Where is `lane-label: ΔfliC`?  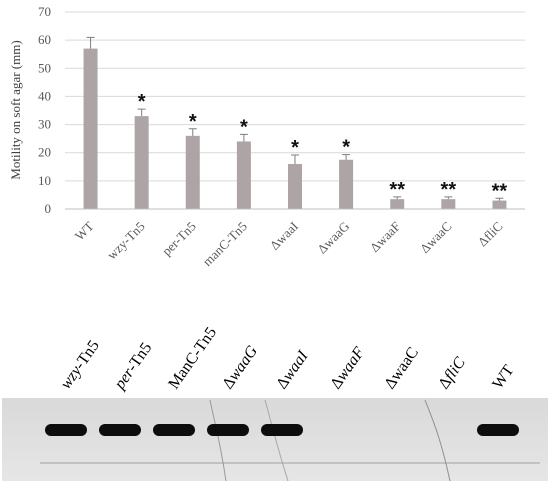
lane-label: ΔfliC is located at coordinates (452, 373).